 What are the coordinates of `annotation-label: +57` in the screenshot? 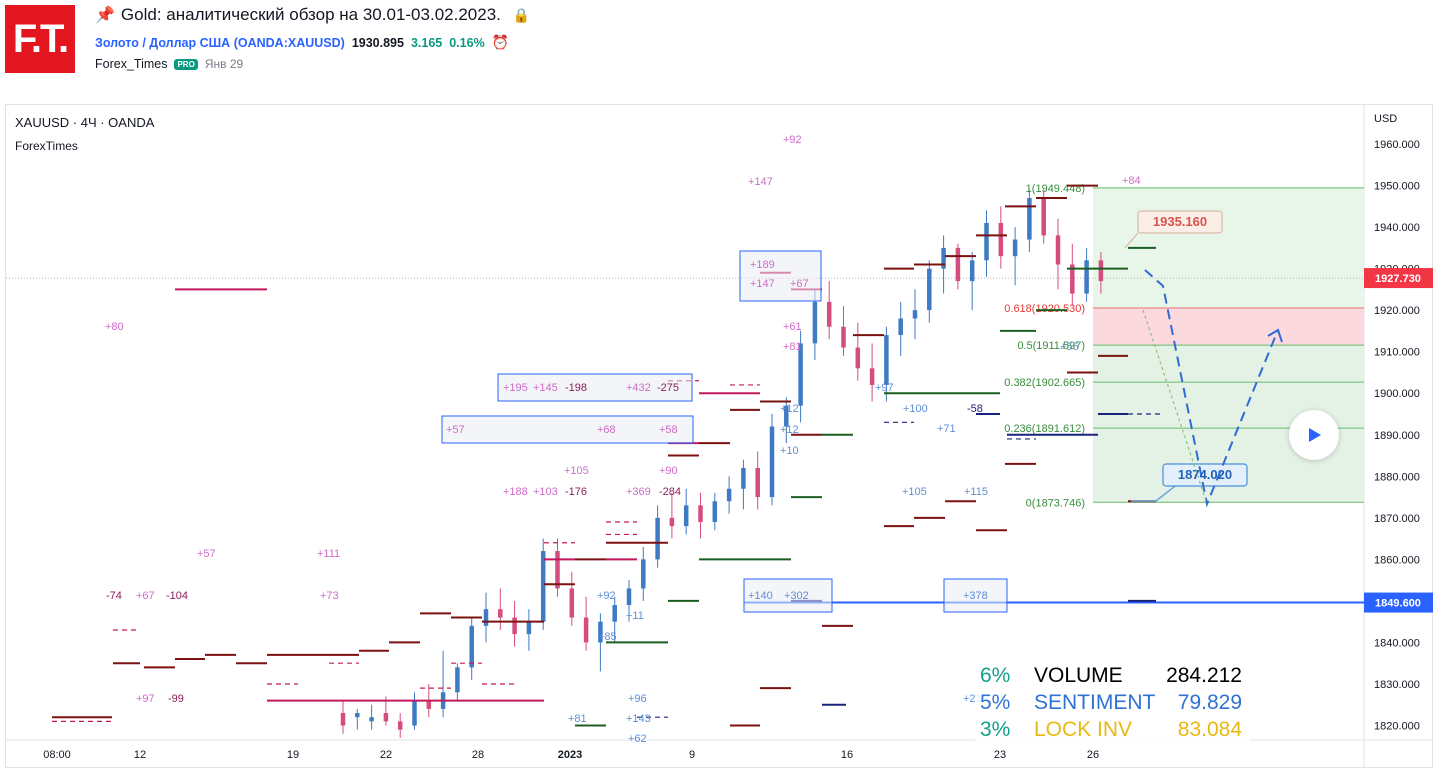 It's located at (206, 554).